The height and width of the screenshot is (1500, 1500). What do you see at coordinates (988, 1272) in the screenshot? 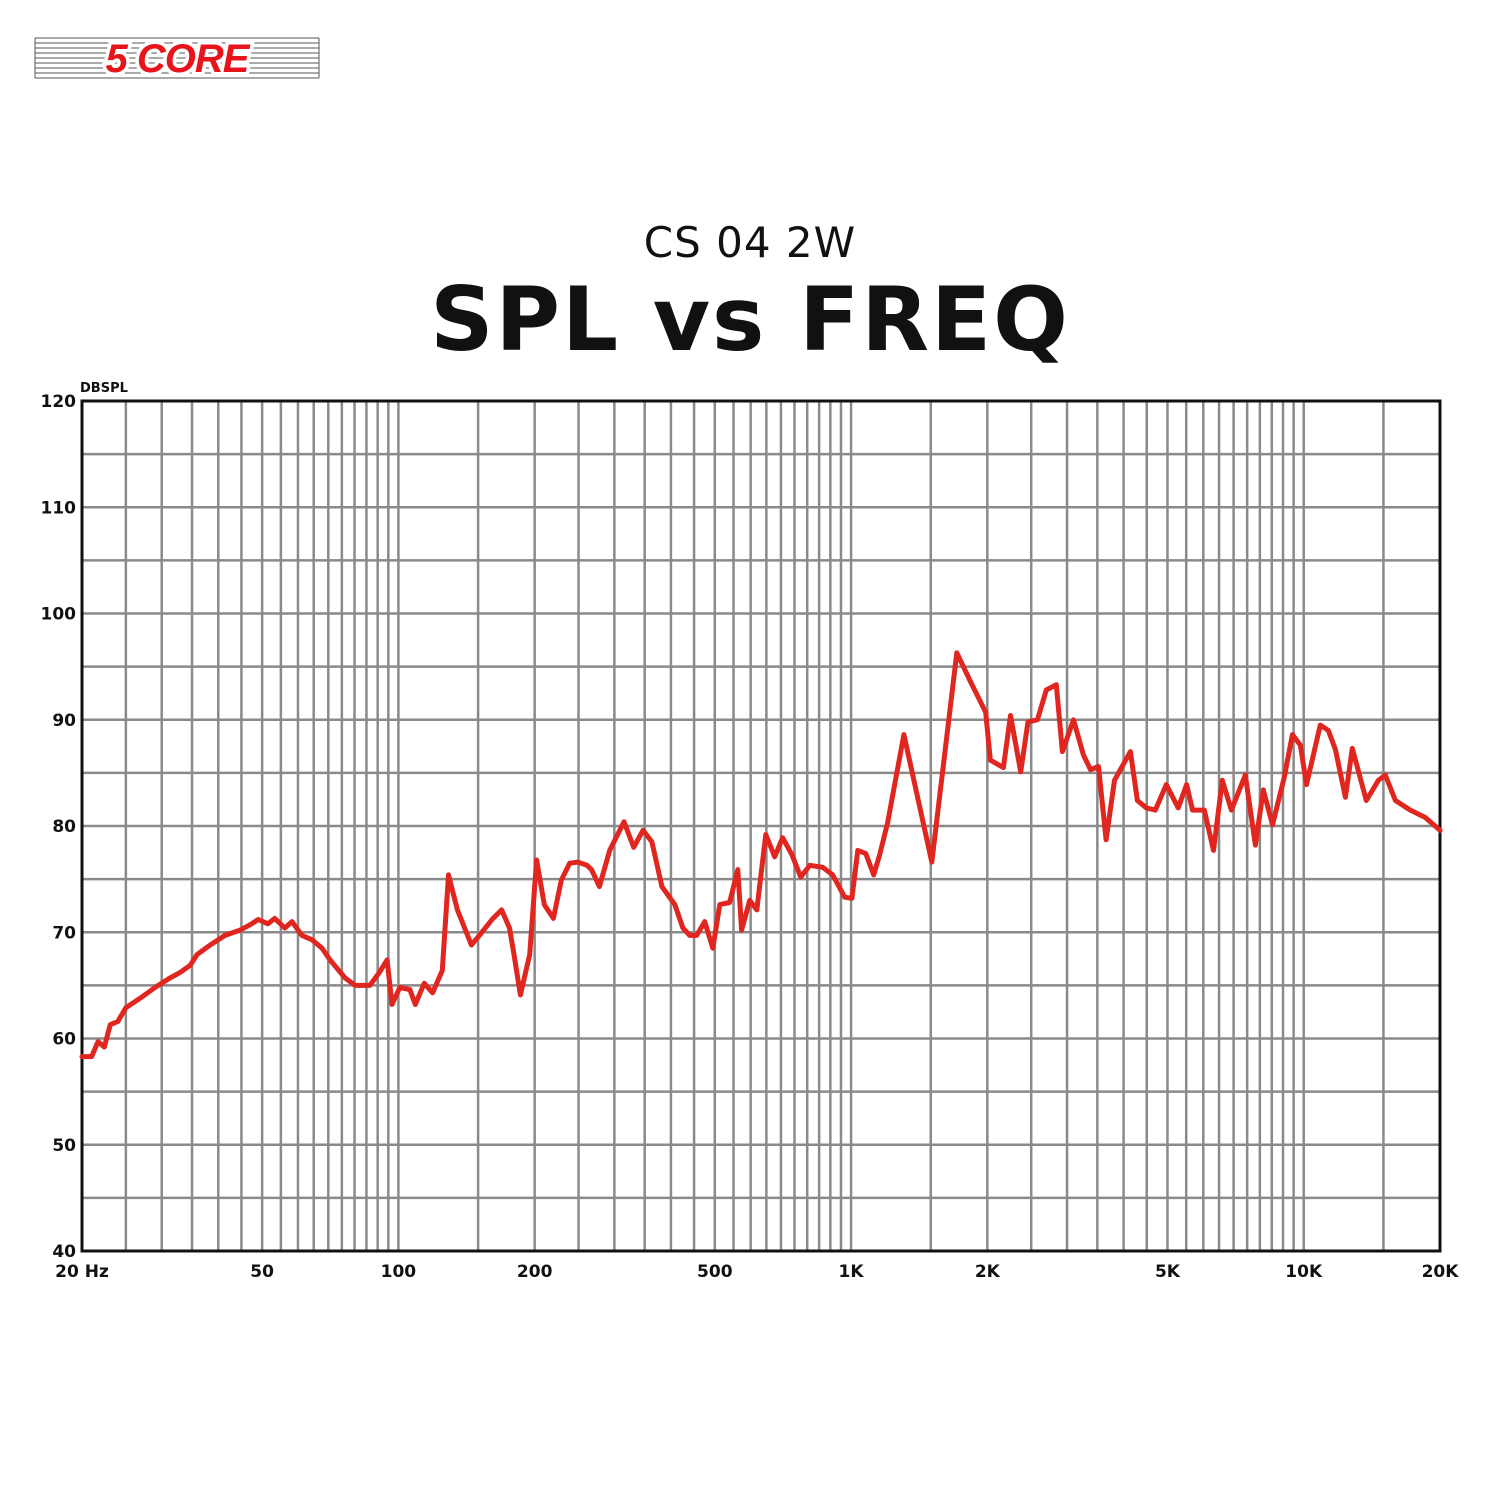
I see `x-tick-label: 2K` at bounding box center [988, 1272].